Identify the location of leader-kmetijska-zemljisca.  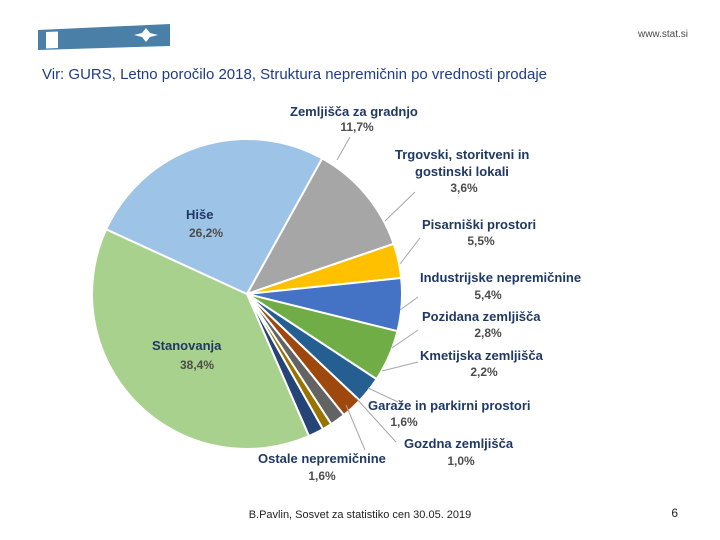
(400, 366).